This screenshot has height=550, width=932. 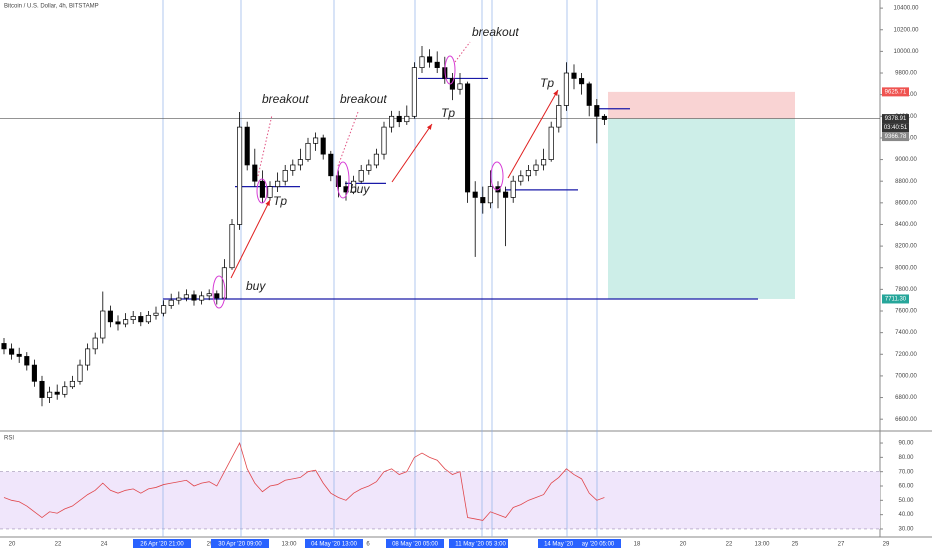 I want to click on dotted-arrow, so click(x=348, y=139).